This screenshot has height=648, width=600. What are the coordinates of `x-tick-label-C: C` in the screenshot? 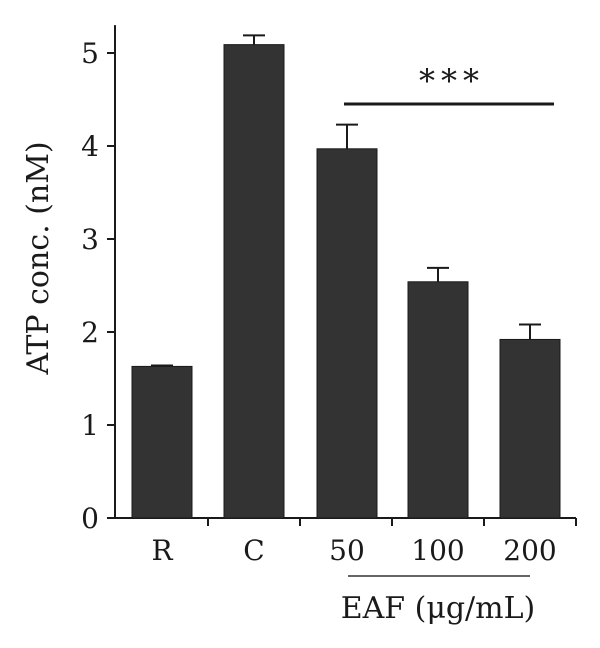 It's located at (253, 550).